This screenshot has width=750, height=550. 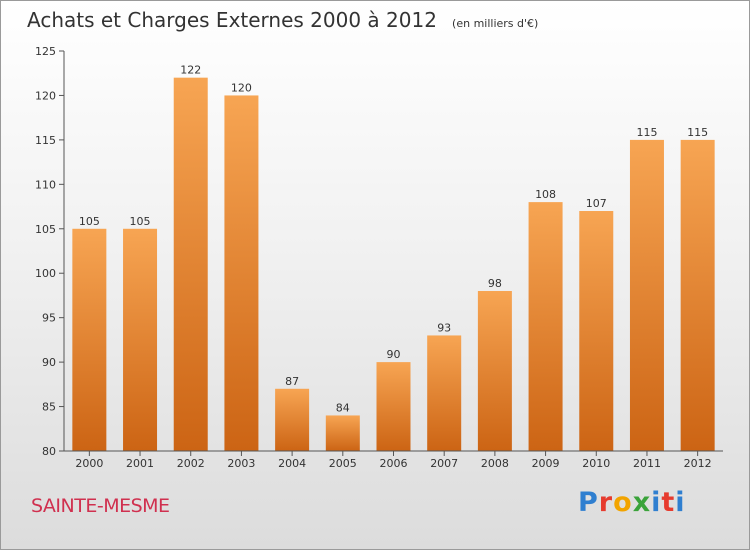 What do you see at coordinates (45, 95) in the screenshot?
I see `y-tick-label: 120` at bounding box center [45, 95].